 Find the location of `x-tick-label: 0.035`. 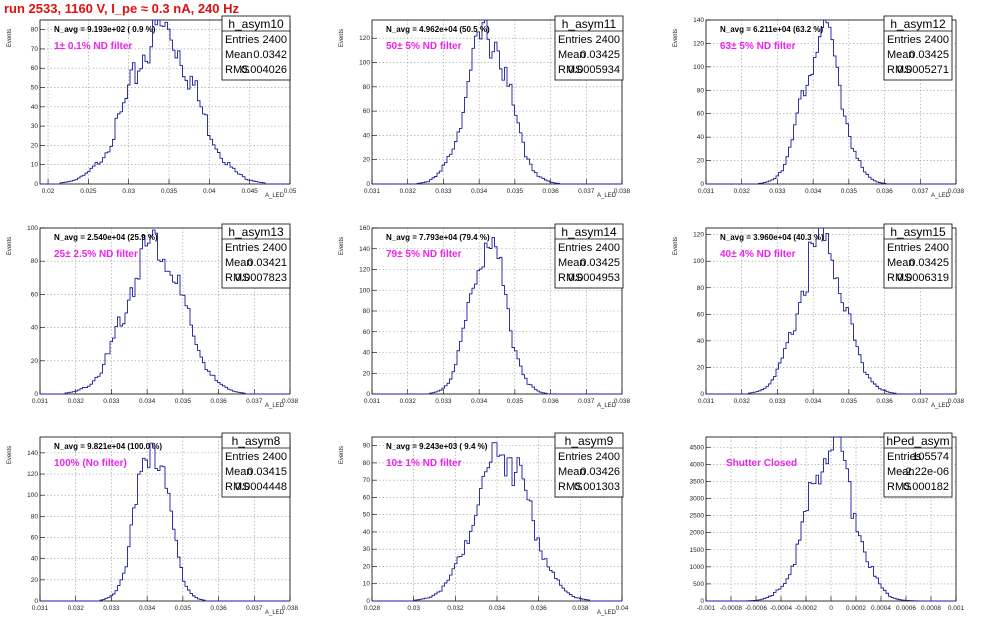

x-tick-label: 0.035 is located at coordinates (183, 401).